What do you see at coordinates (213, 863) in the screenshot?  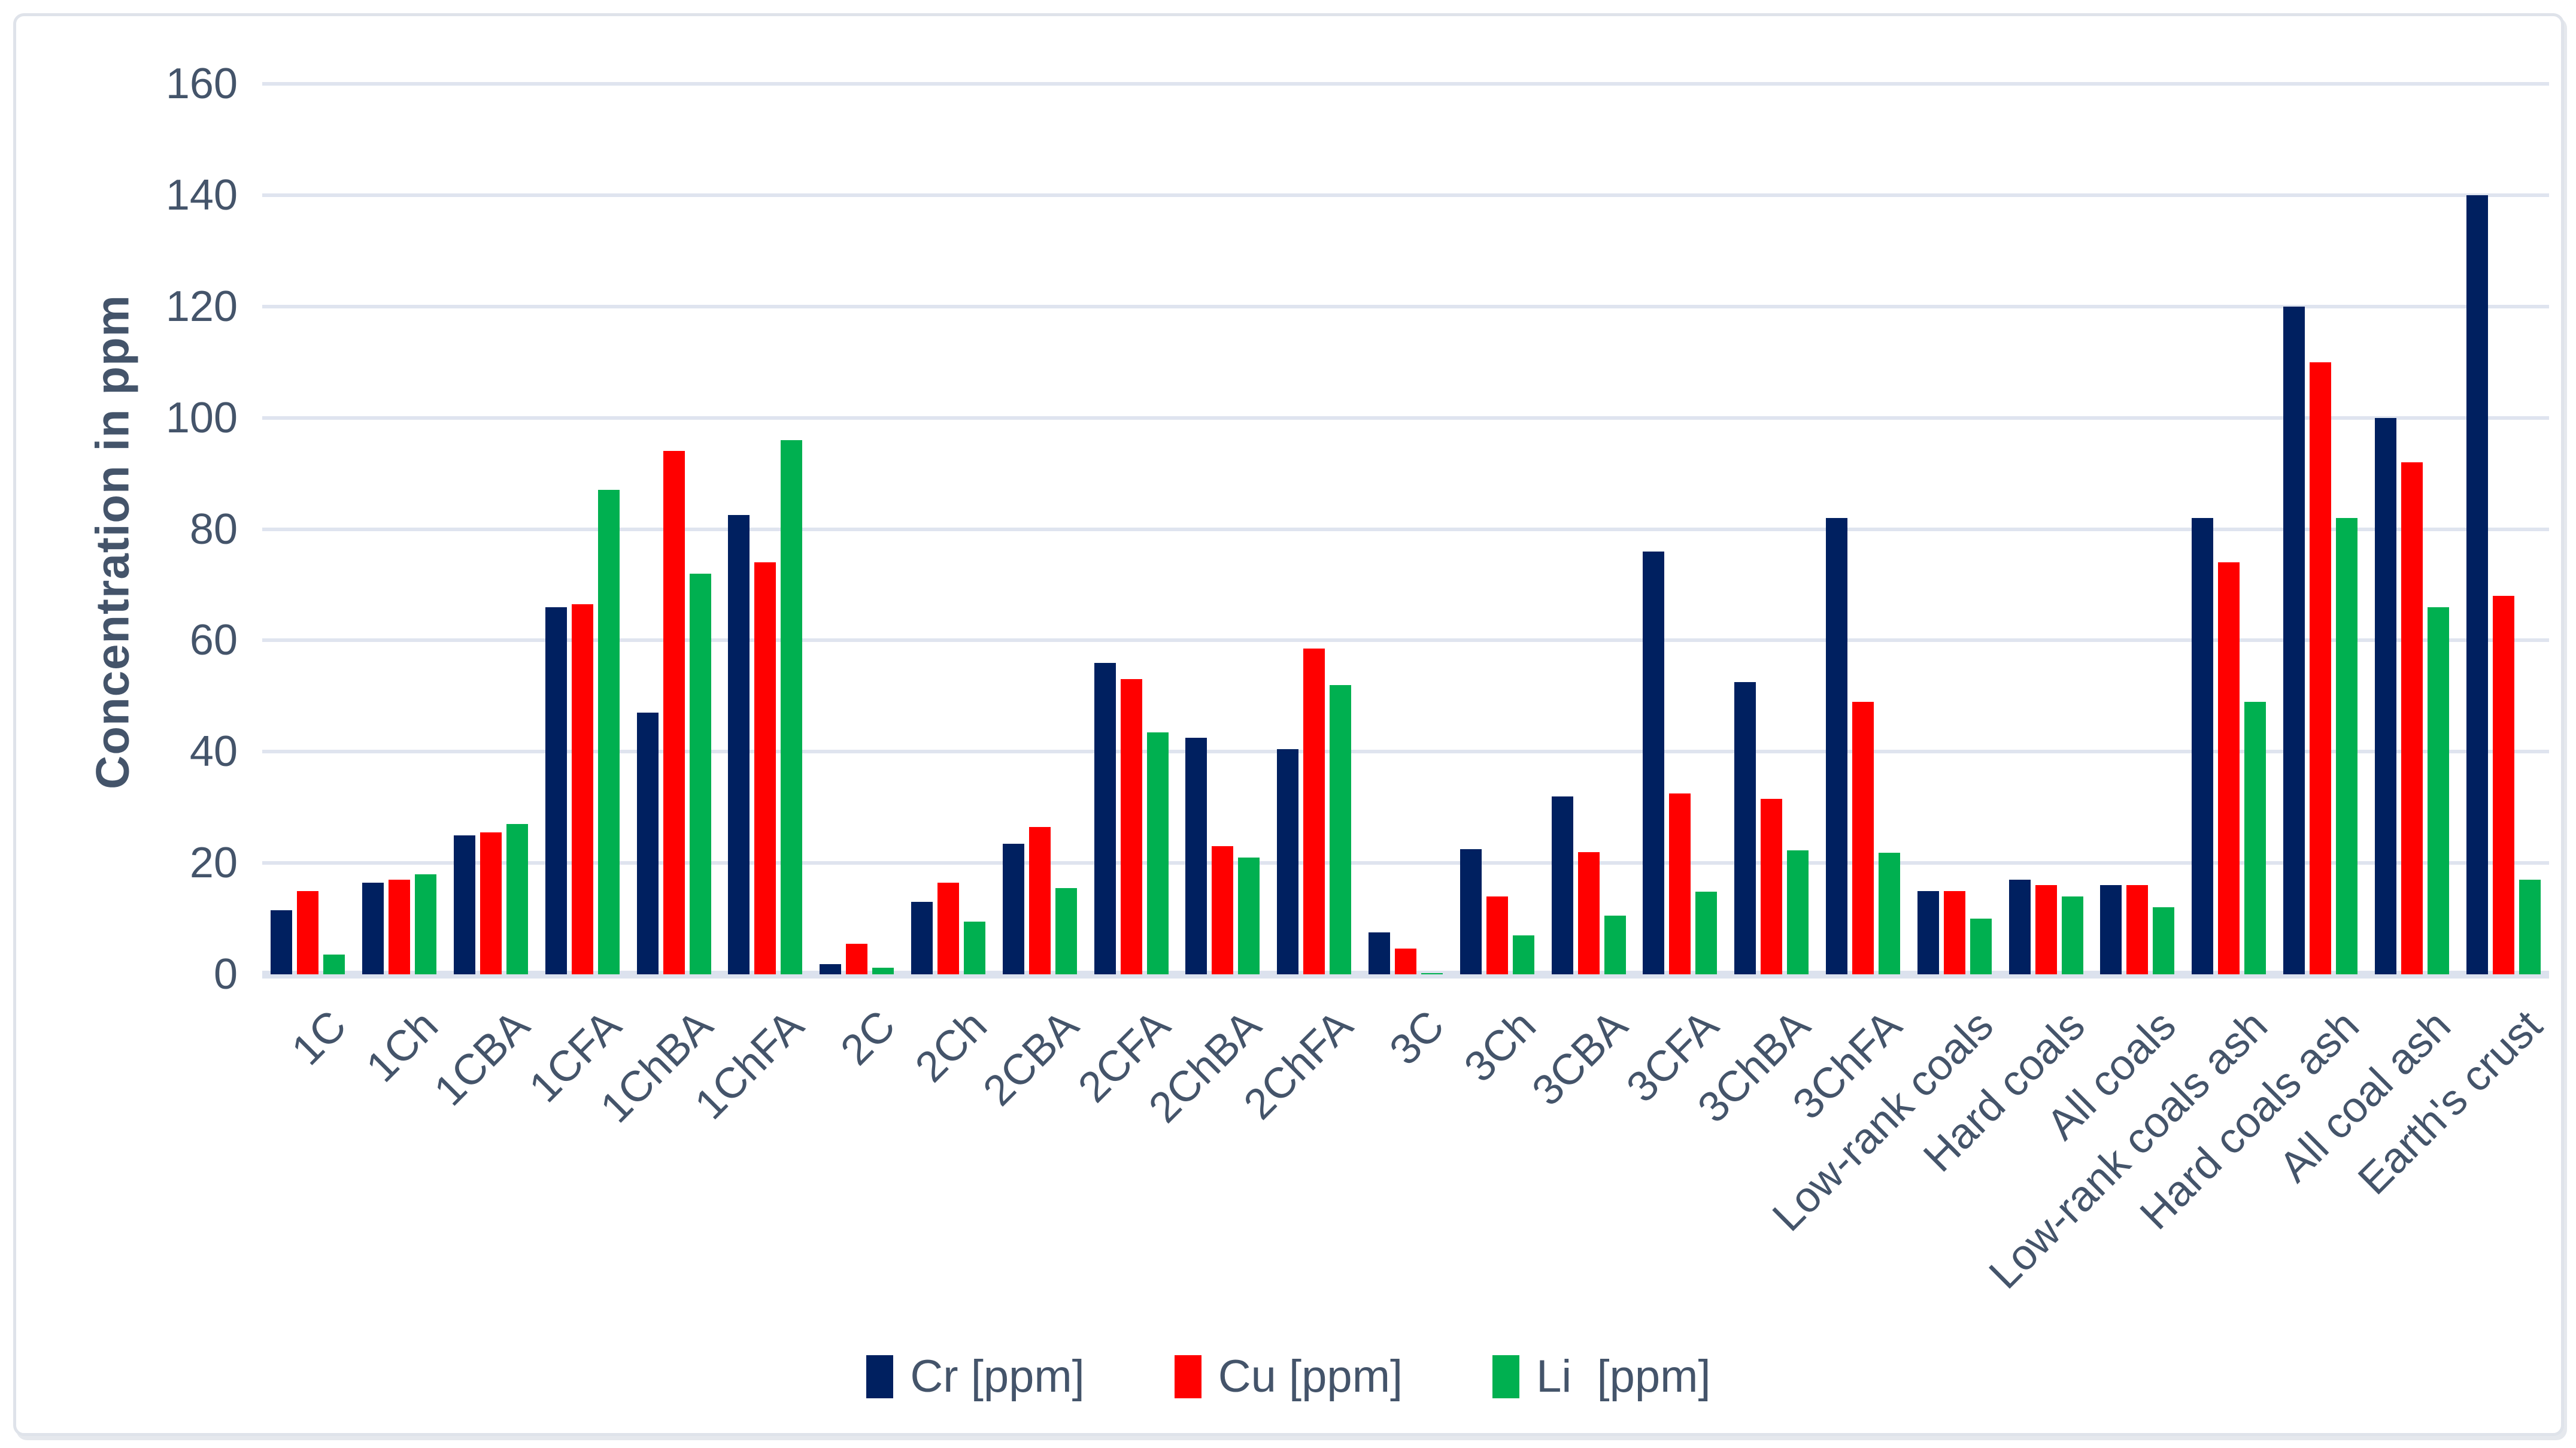 I see `y-tick-label: 20` at bounding box center [213, 863].